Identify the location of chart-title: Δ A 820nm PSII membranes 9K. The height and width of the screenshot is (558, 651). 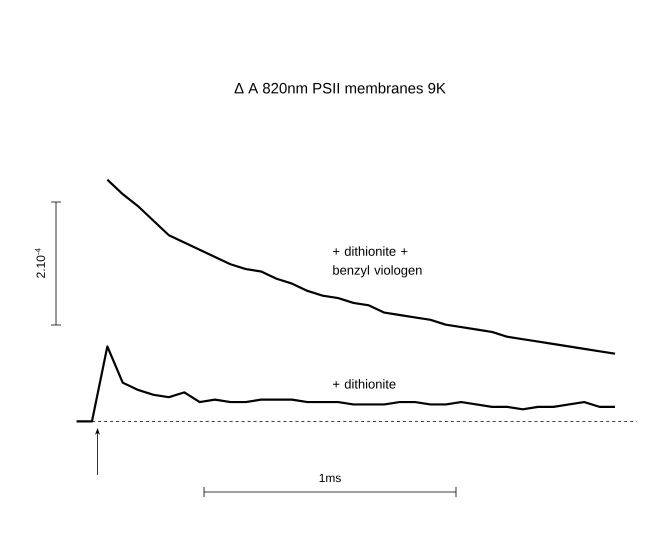
(340, 88).